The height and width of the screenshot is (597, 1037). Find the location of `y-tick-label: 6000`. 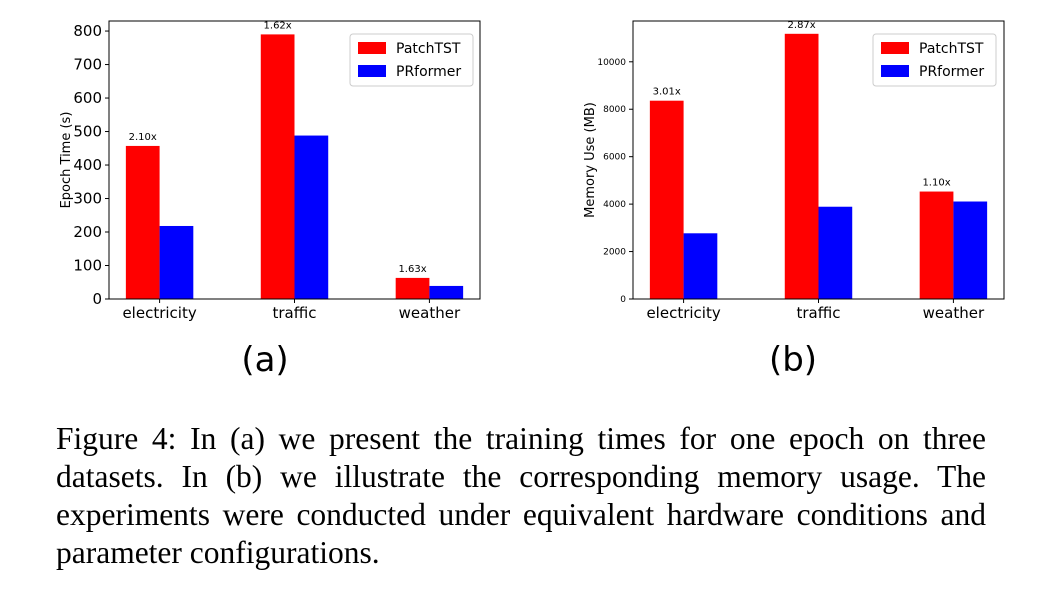

y-tick-label: 6000 is located at coordinates (614, 158).